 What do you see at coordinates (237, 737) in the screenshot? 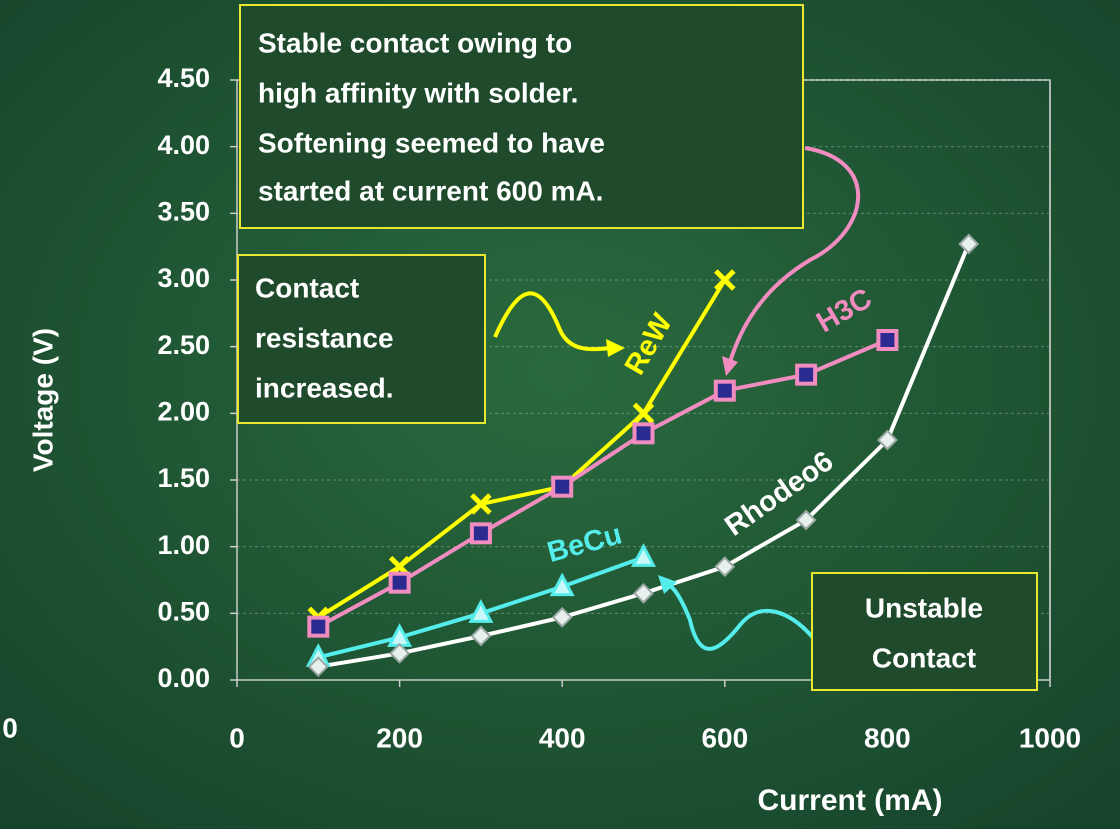
I see `x-tick-label: 0` at bounding box center [237, 737].